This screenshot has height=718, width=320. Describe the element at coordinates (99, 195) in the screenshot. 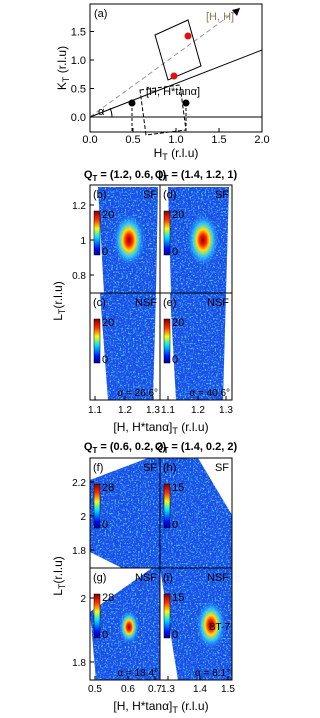

I see `panel-label: (b)` at that location.